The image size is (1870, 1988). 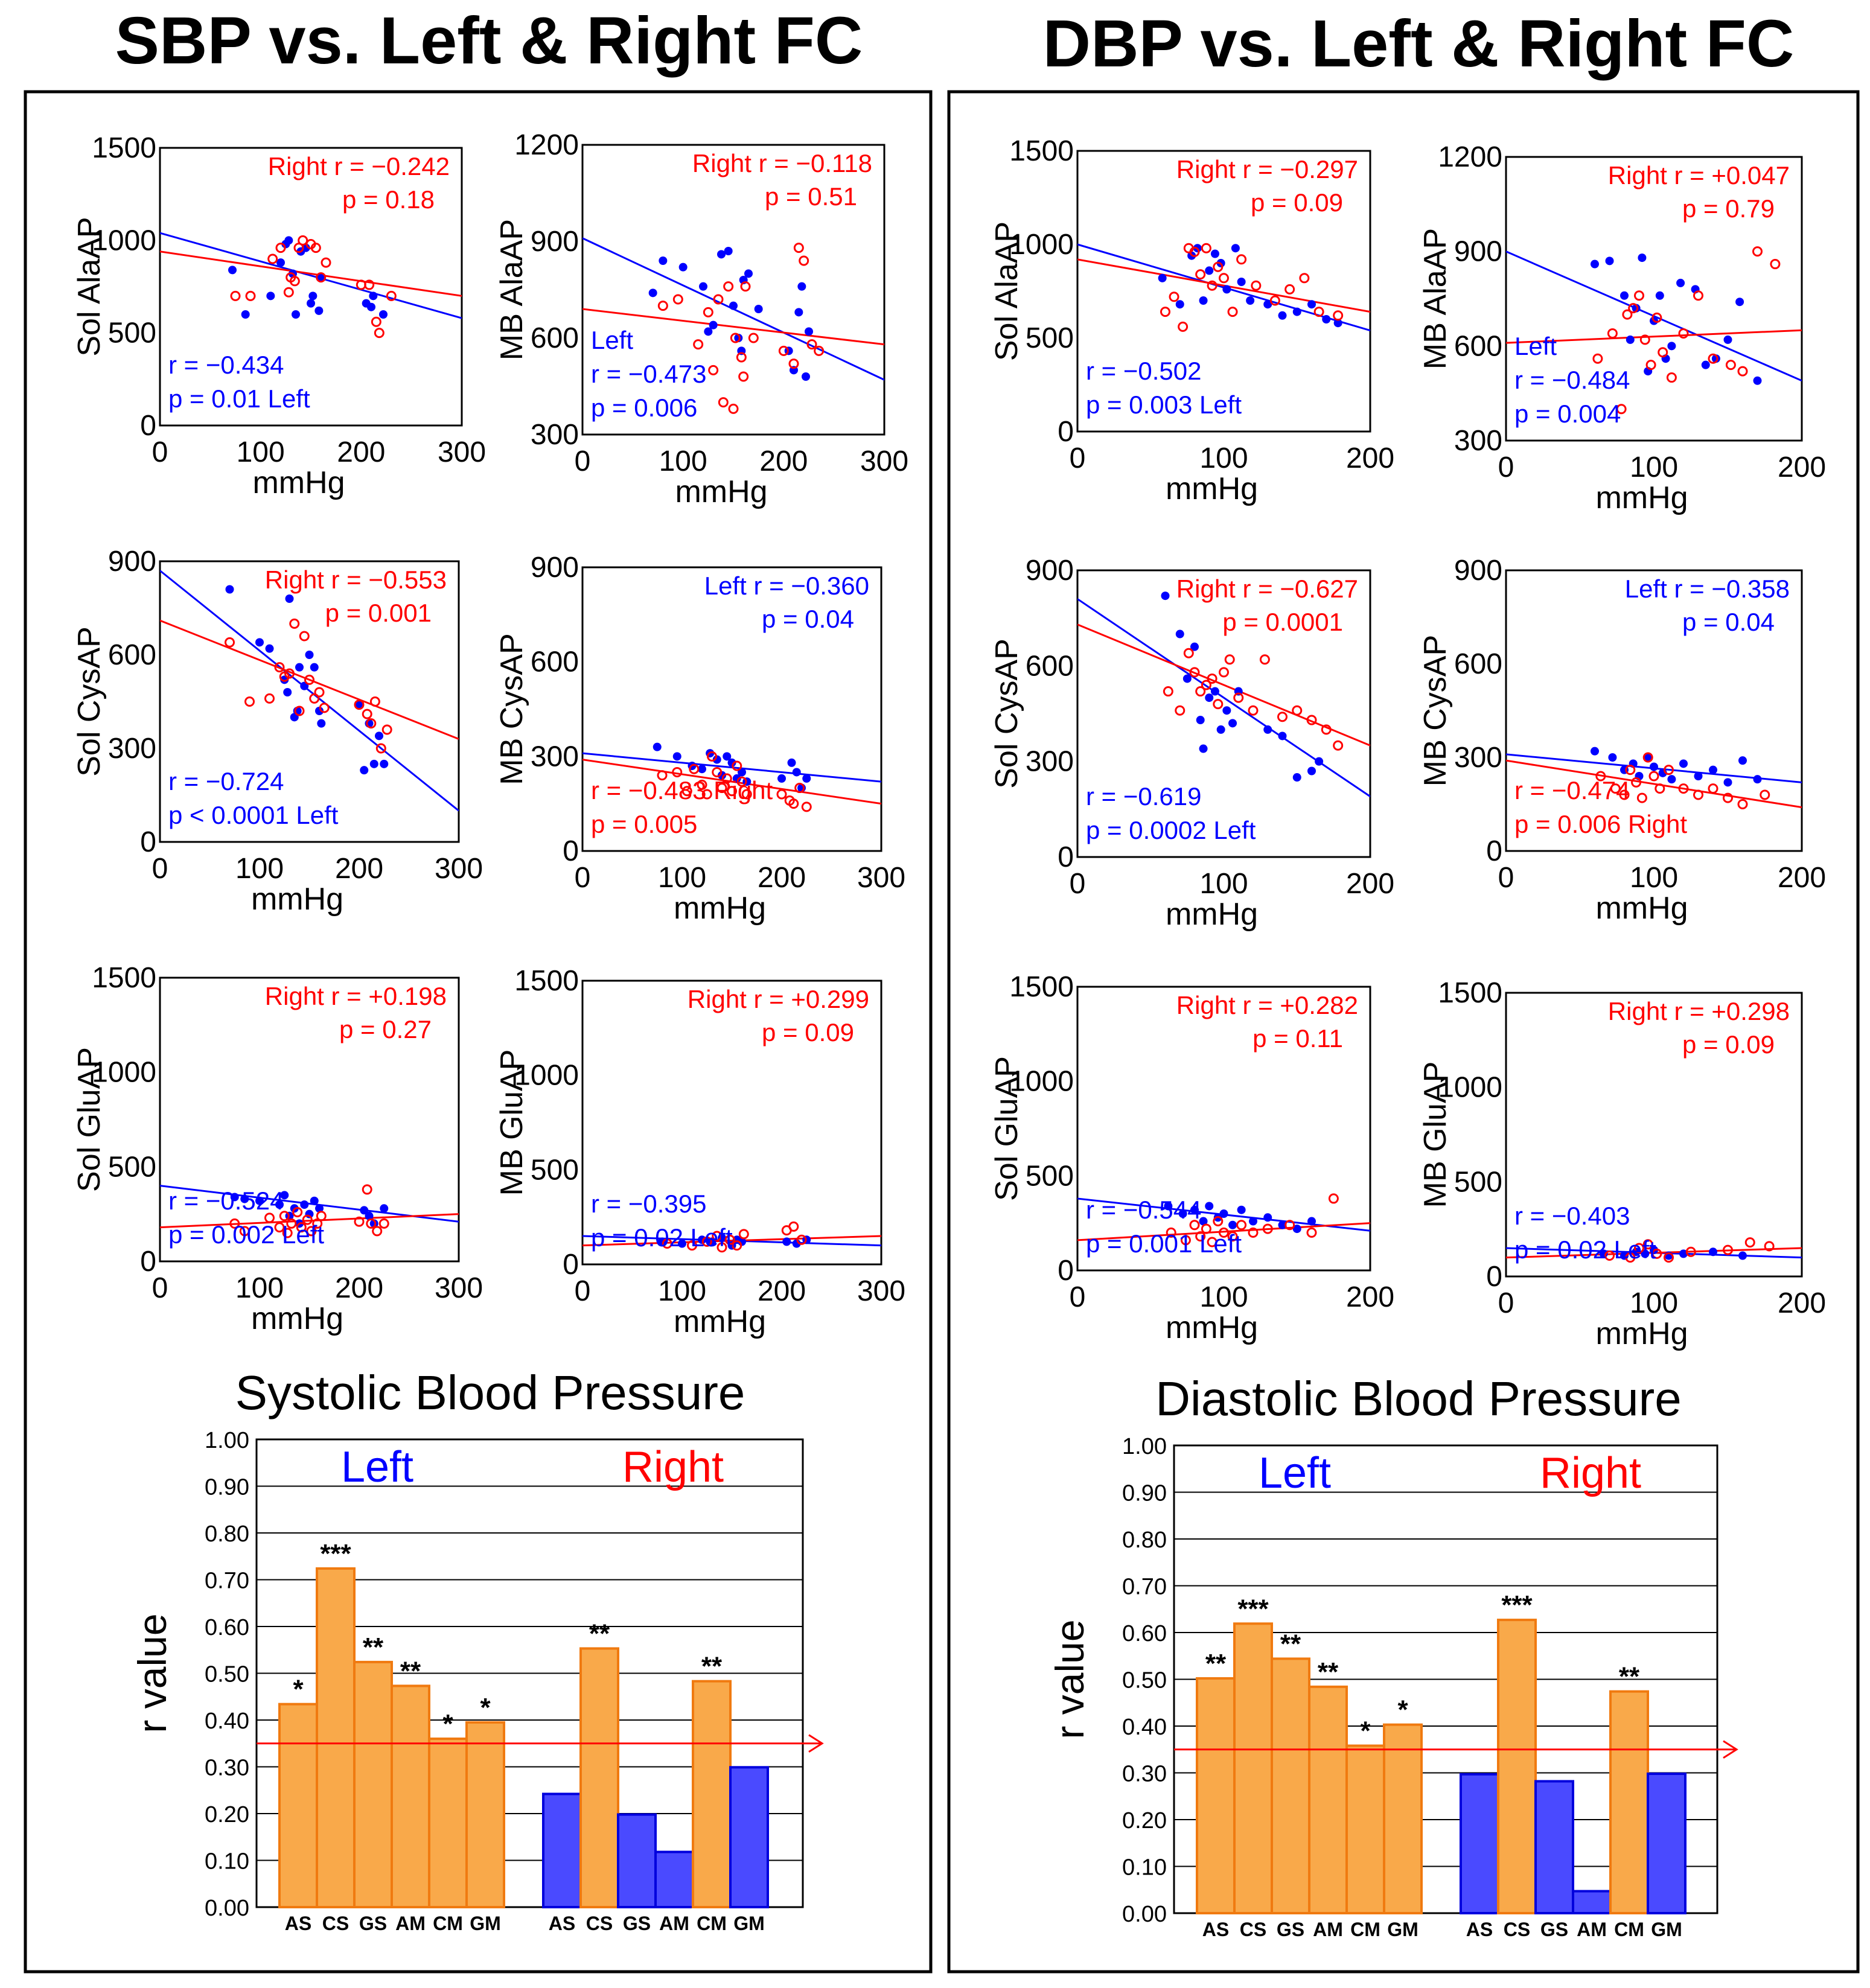 What do you see at coordinates (786, 586) in the screenshot?
I see `annotation-top-line1: Left r = −0.360` at bounding box center [786, 586].